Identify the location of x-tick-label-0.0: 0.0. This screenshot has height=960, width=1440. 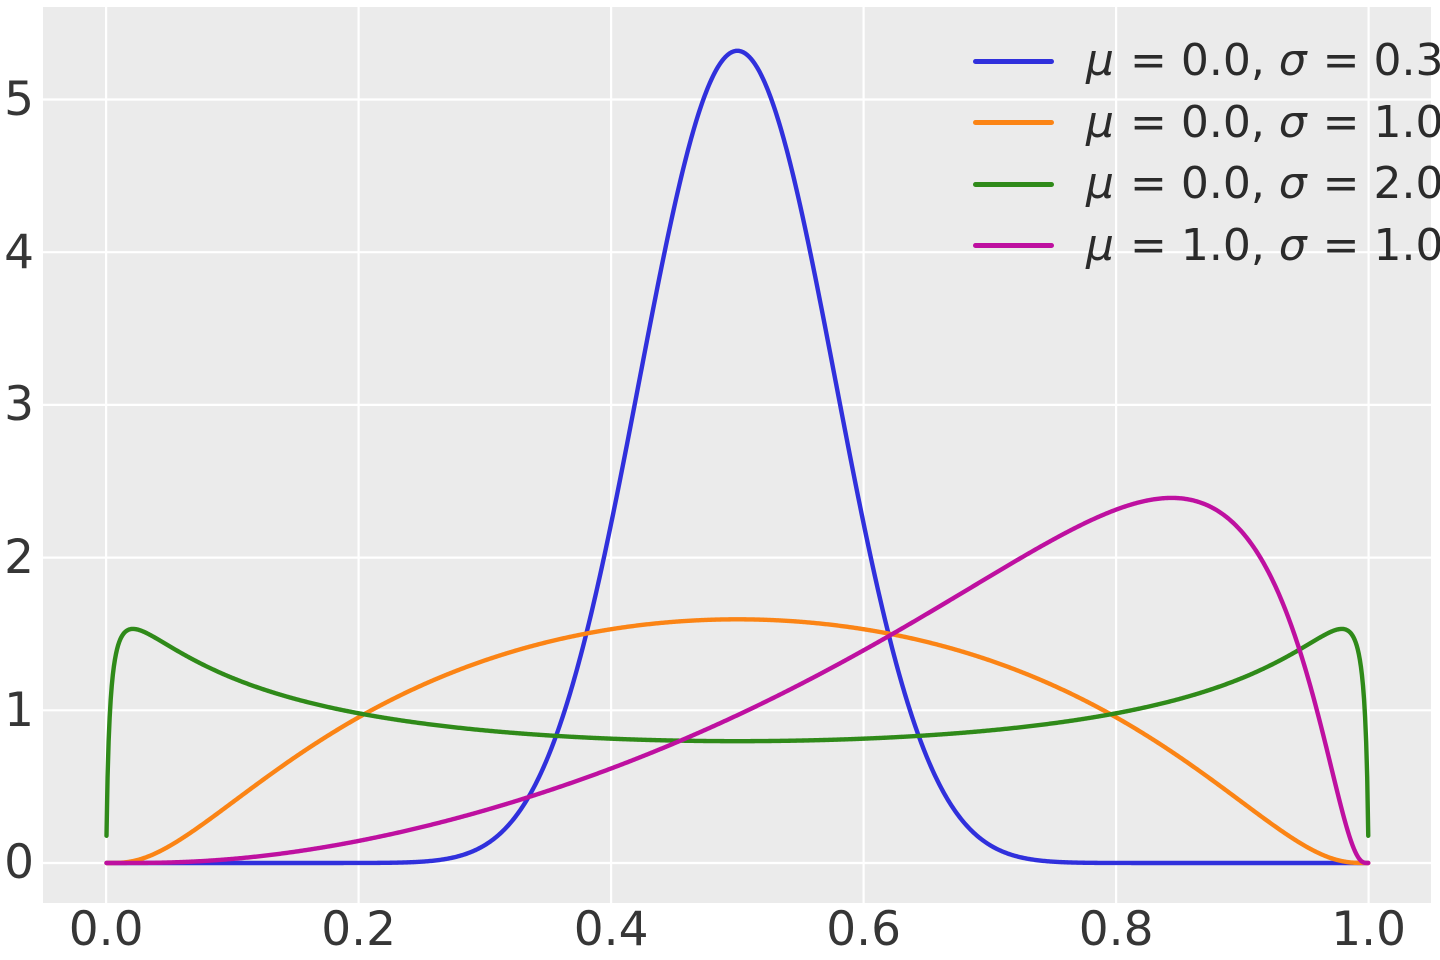
(106, 929).